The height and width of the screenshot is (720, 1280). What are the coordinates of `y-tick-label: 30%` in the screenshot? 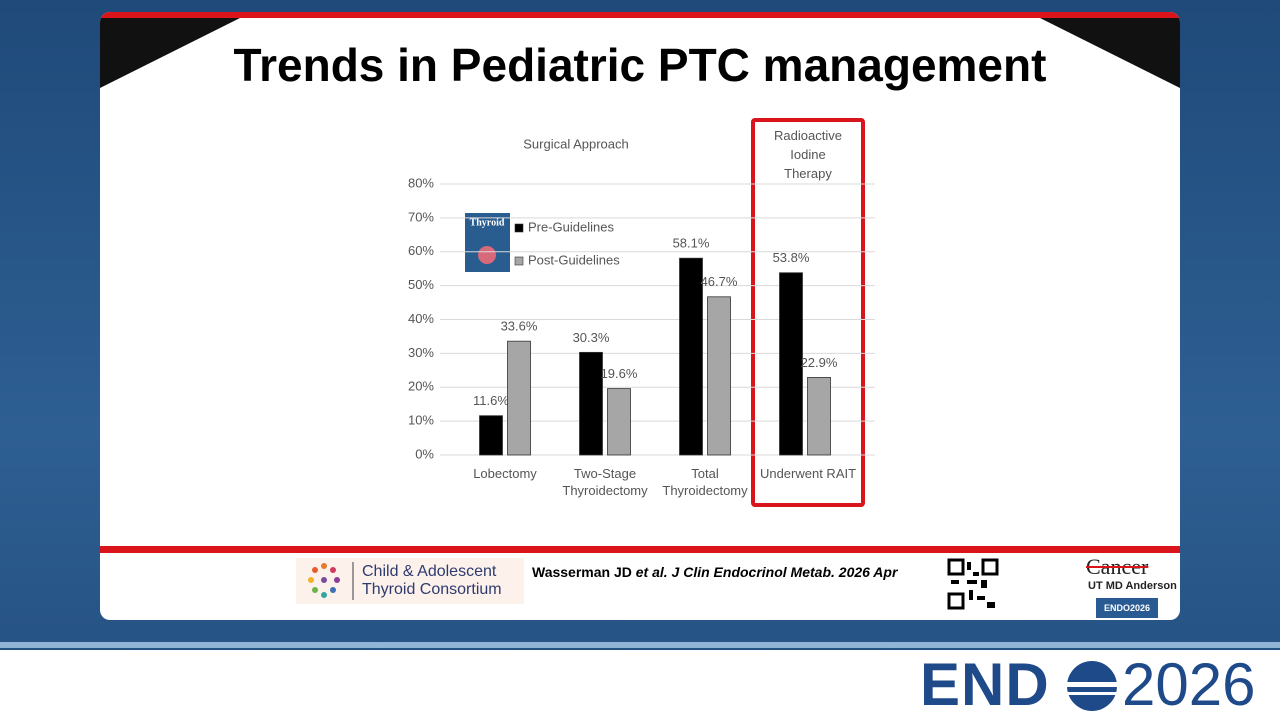 It's located at (421, 352).